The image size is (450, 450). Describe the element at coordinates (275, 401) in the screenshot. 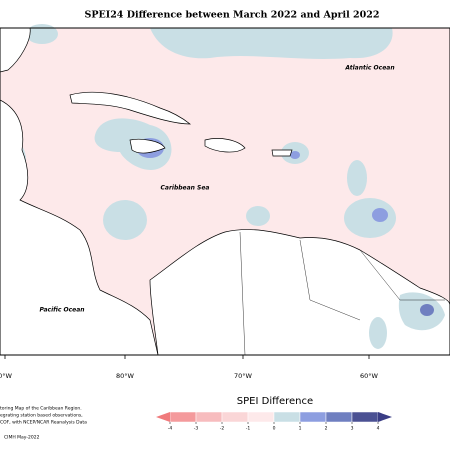

I see `legend-title: SPEI Difference` at that location.